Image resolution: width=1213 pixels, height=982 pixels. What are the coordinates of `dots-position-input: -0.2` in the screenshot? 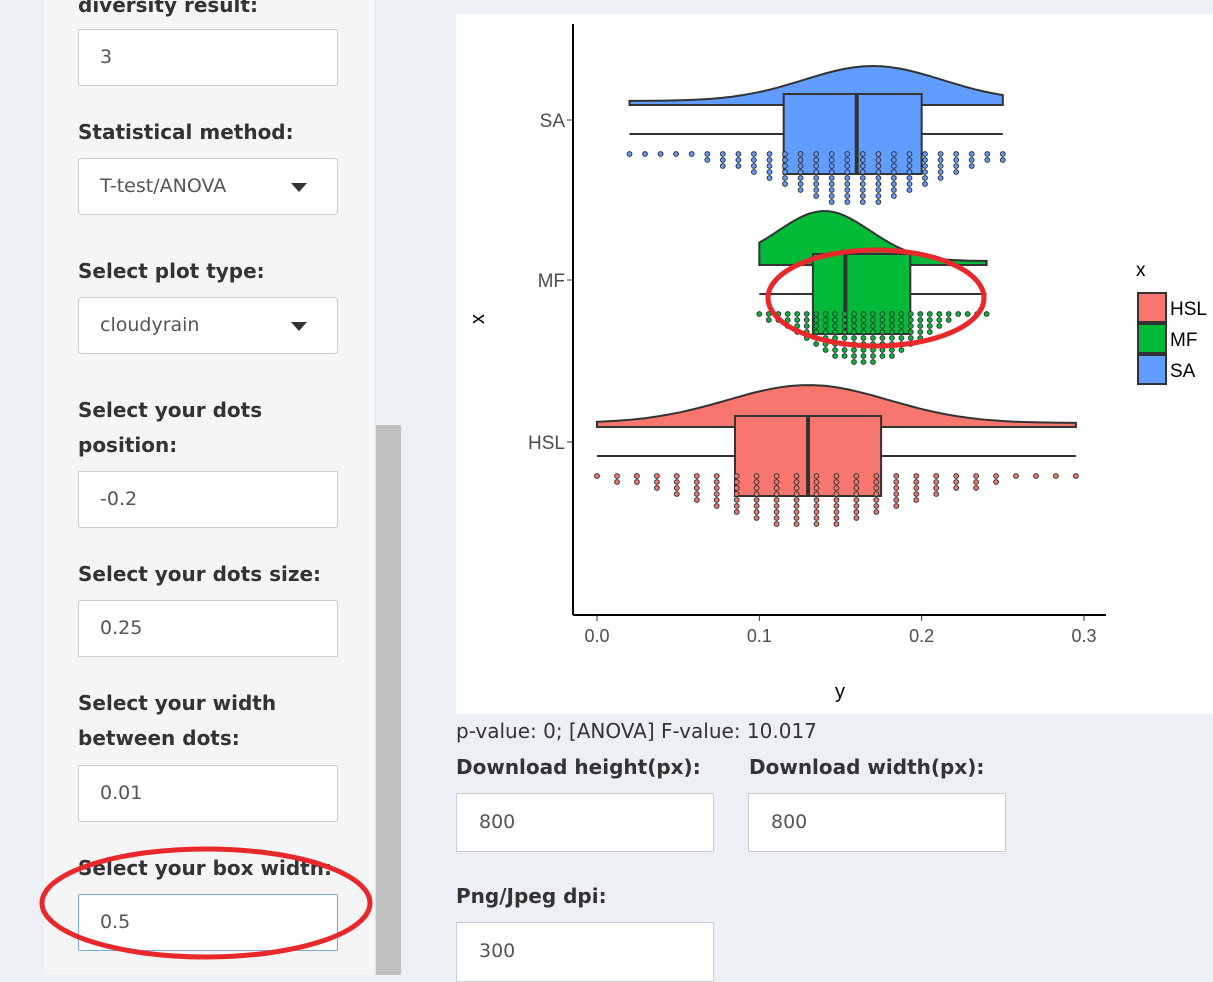 It's located at (208, 499).